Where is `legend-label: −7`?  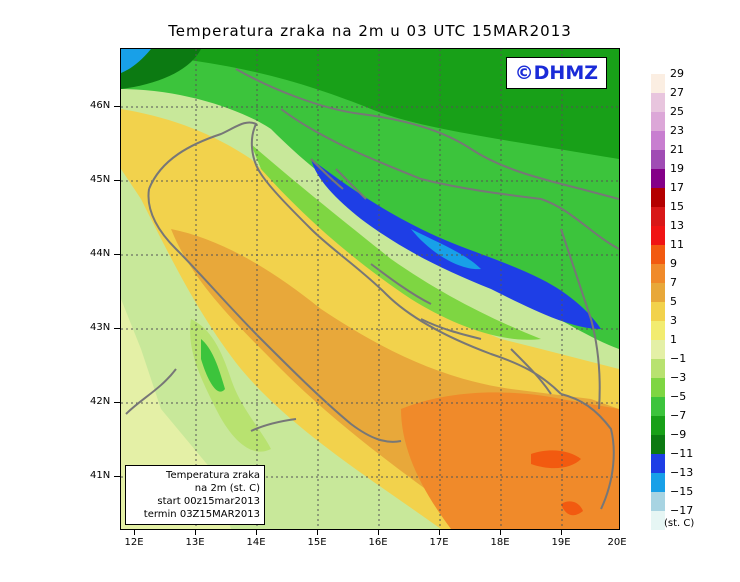 legend-label: −7 is located at coordinates (678, 415).